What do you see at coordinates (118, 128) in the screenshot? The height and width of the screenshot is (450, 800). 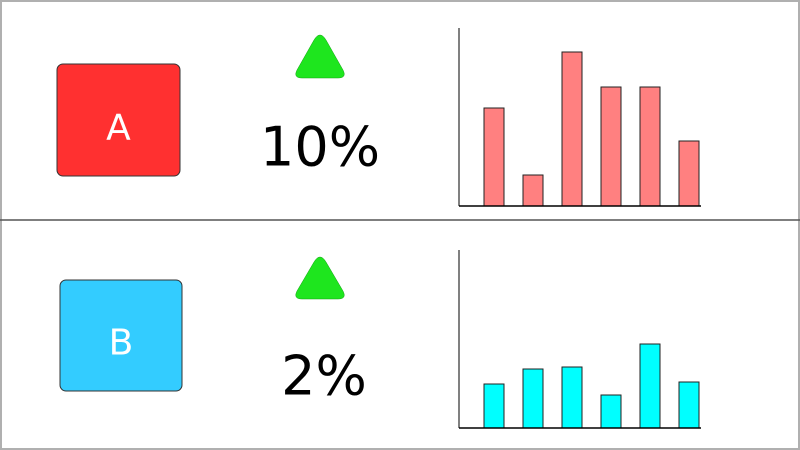 I see `badge-label: A` at bounding box center [118, 128].